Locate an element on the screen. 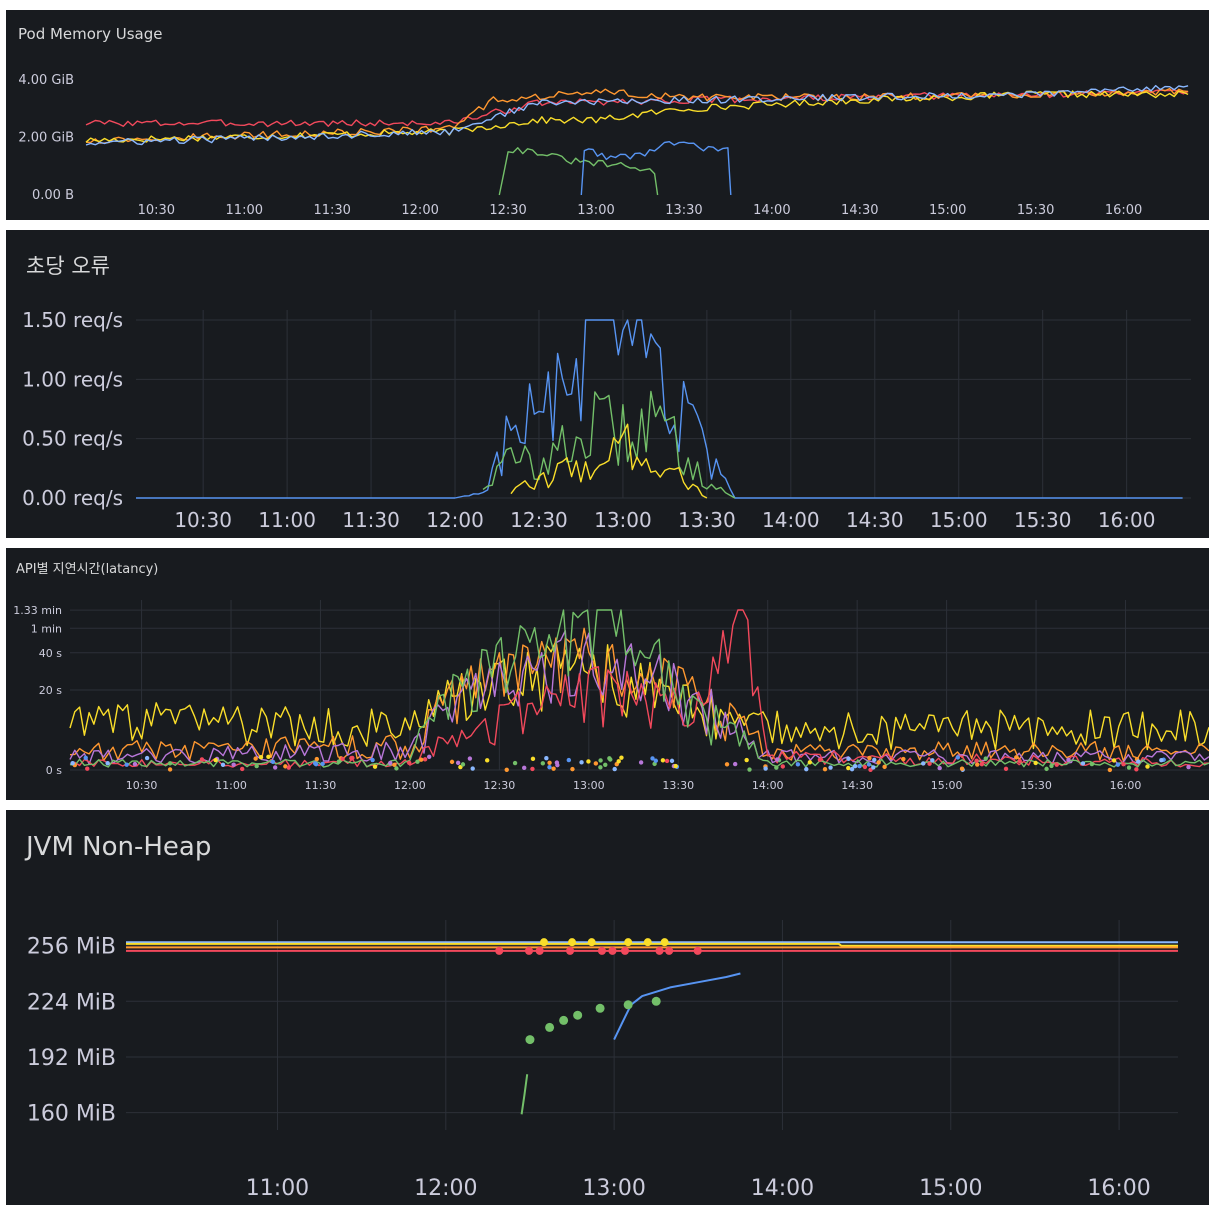 The width and height of the screenshot is (1216, 1210). y-tick-label: 1.50 req/s is located at coordinates (72, 320).